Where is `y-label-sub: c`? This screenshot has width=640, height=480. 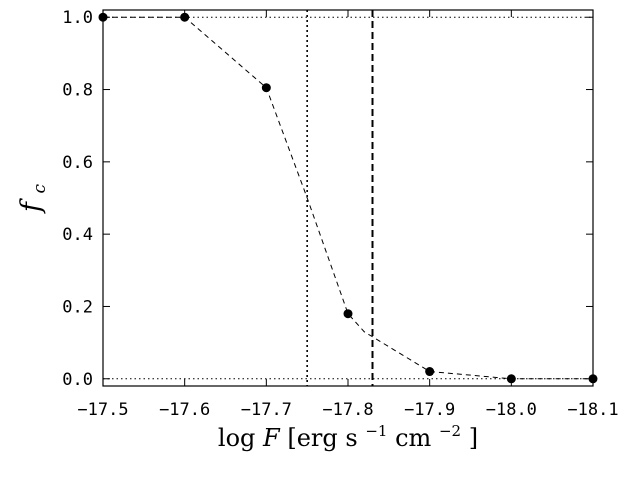 y-label-sub: c is located at coordinates (40, 188).